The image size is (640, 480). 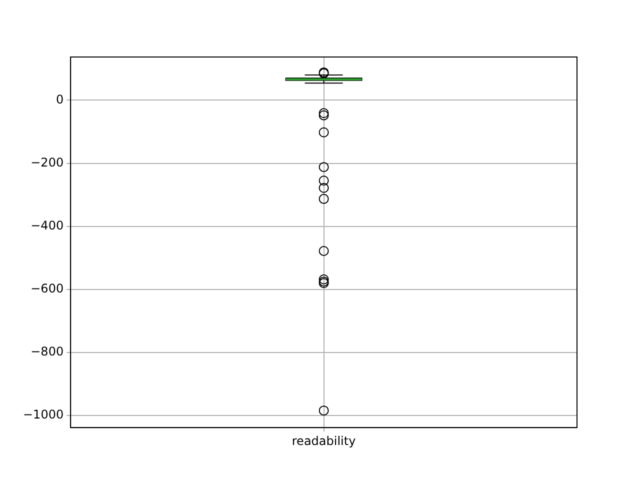 What do you see at coordinates (43, 415) in the screenshot?
I see `y-tick-label: −1000` at bounding box center [43, 415].